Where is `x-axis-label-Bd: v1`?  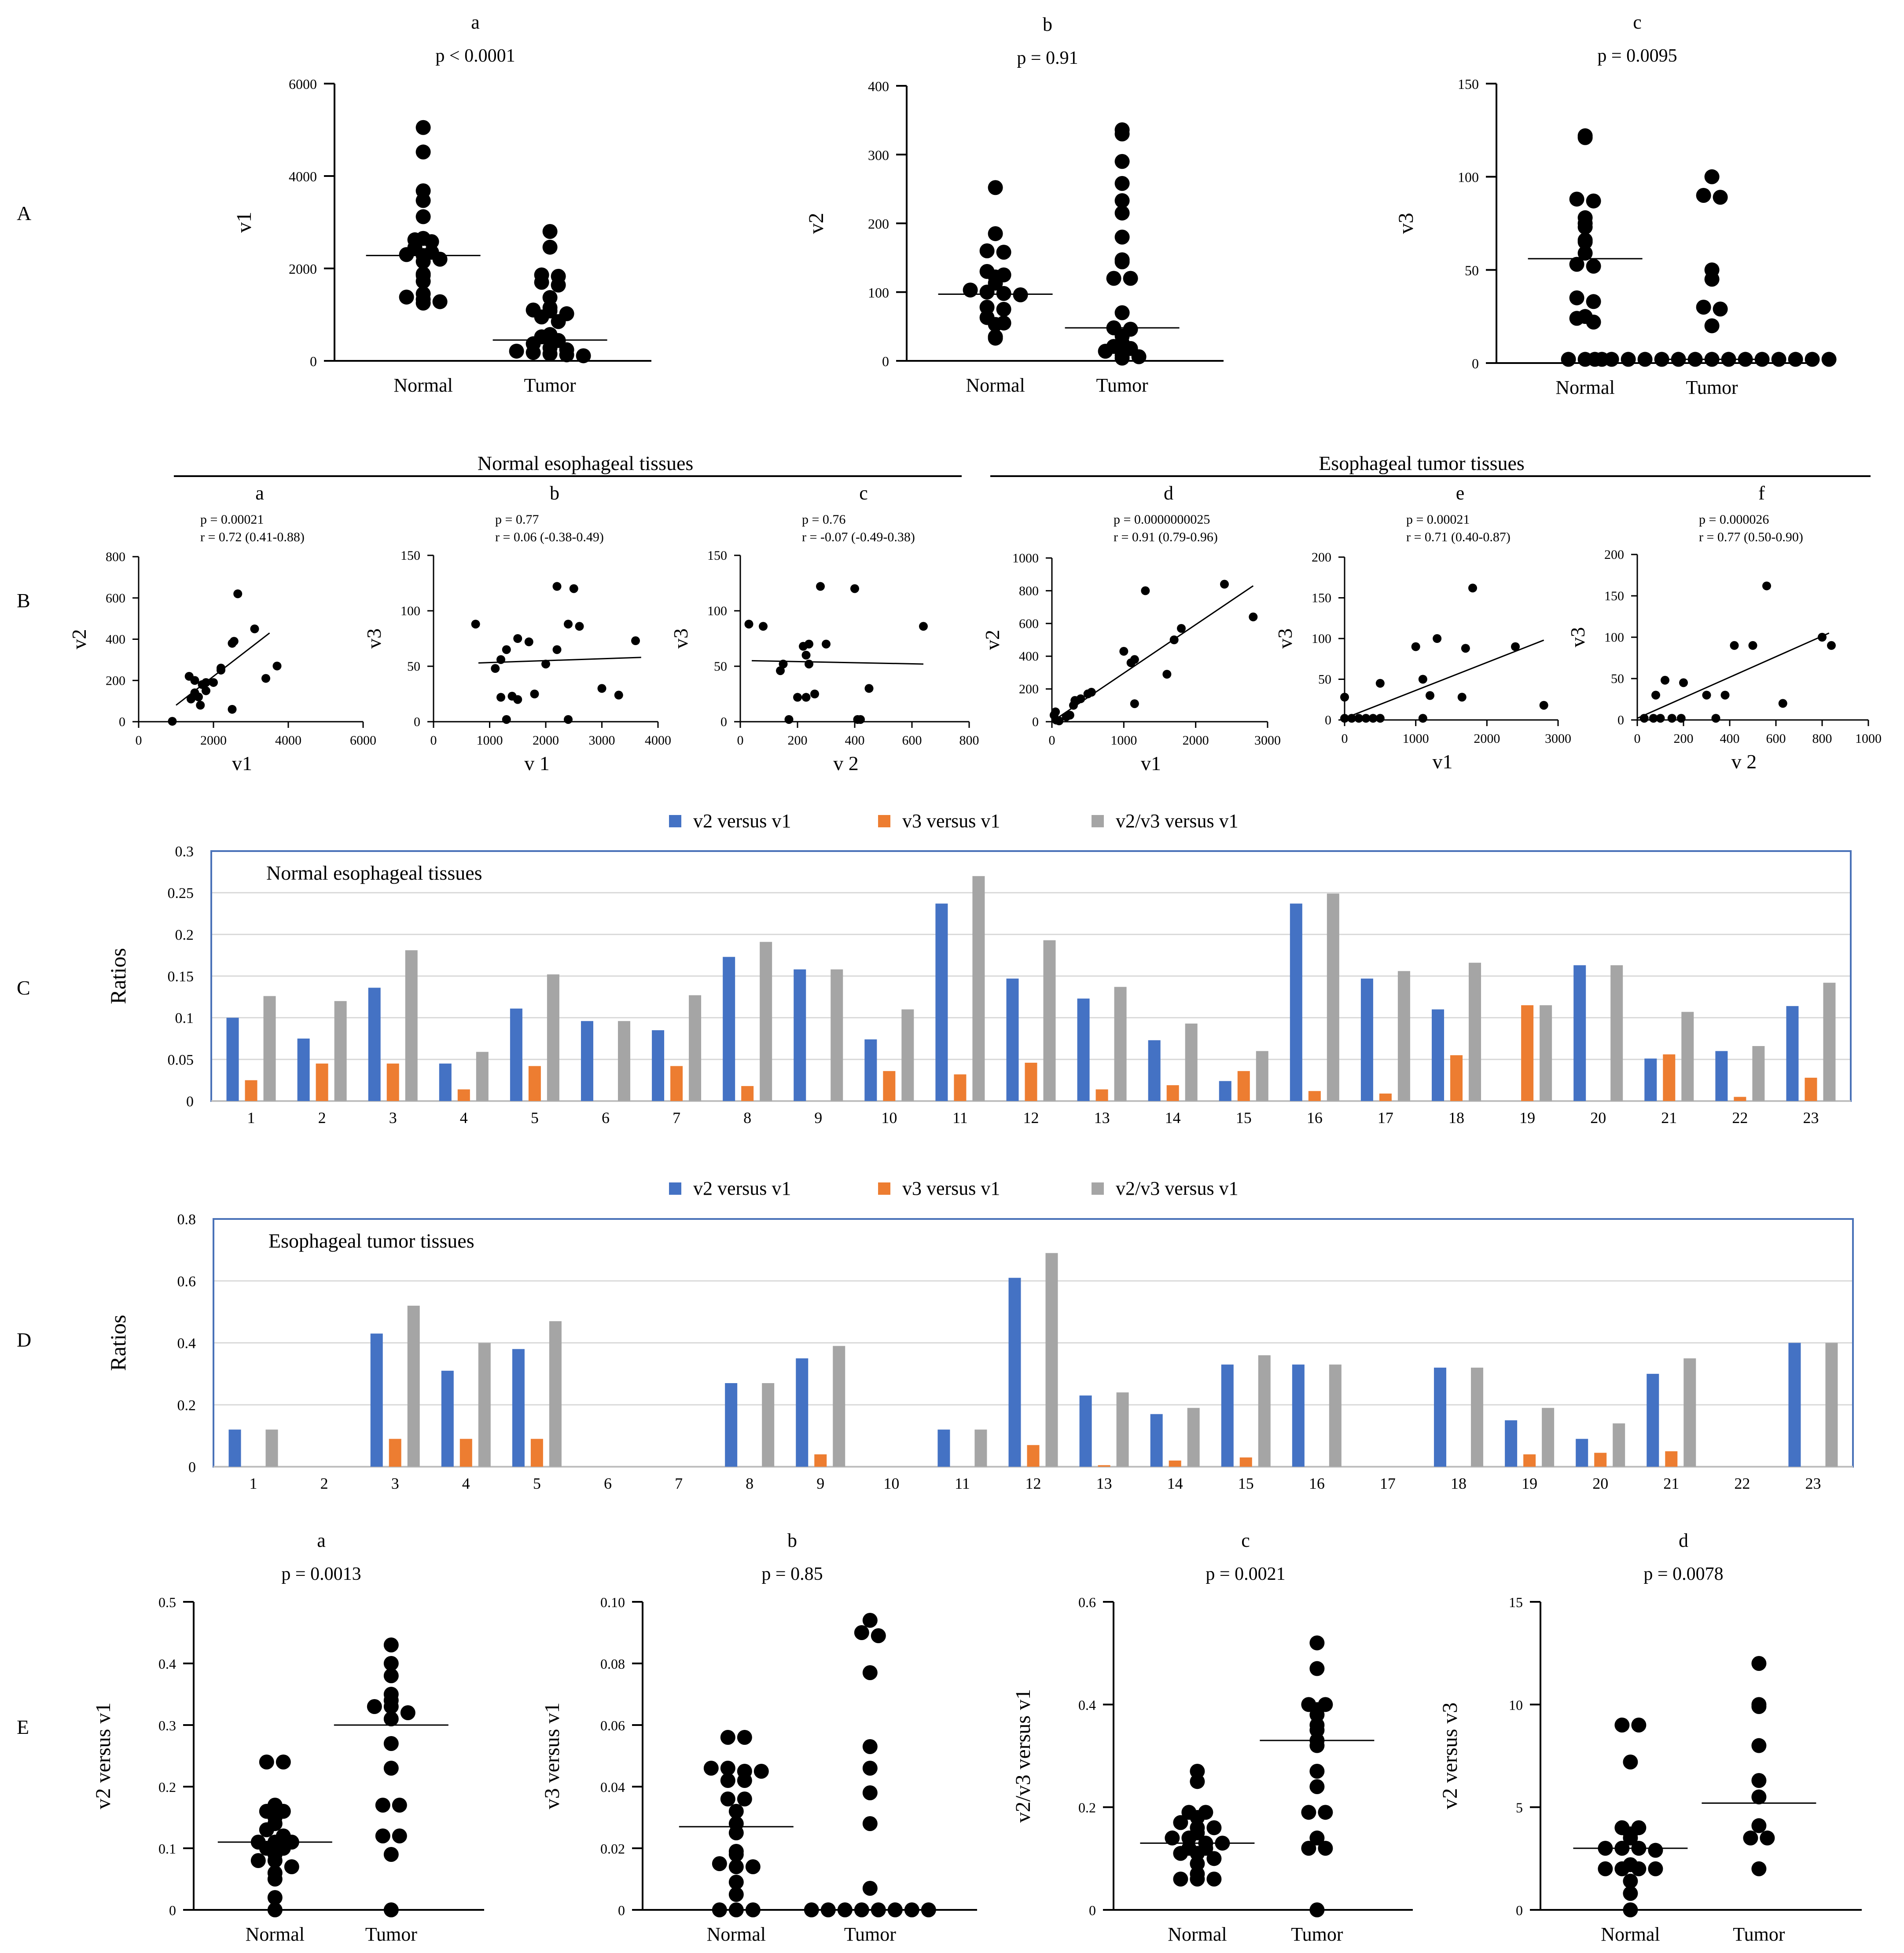 x-axis-label-Bd: v1 is located at coordinates (1151, 763).